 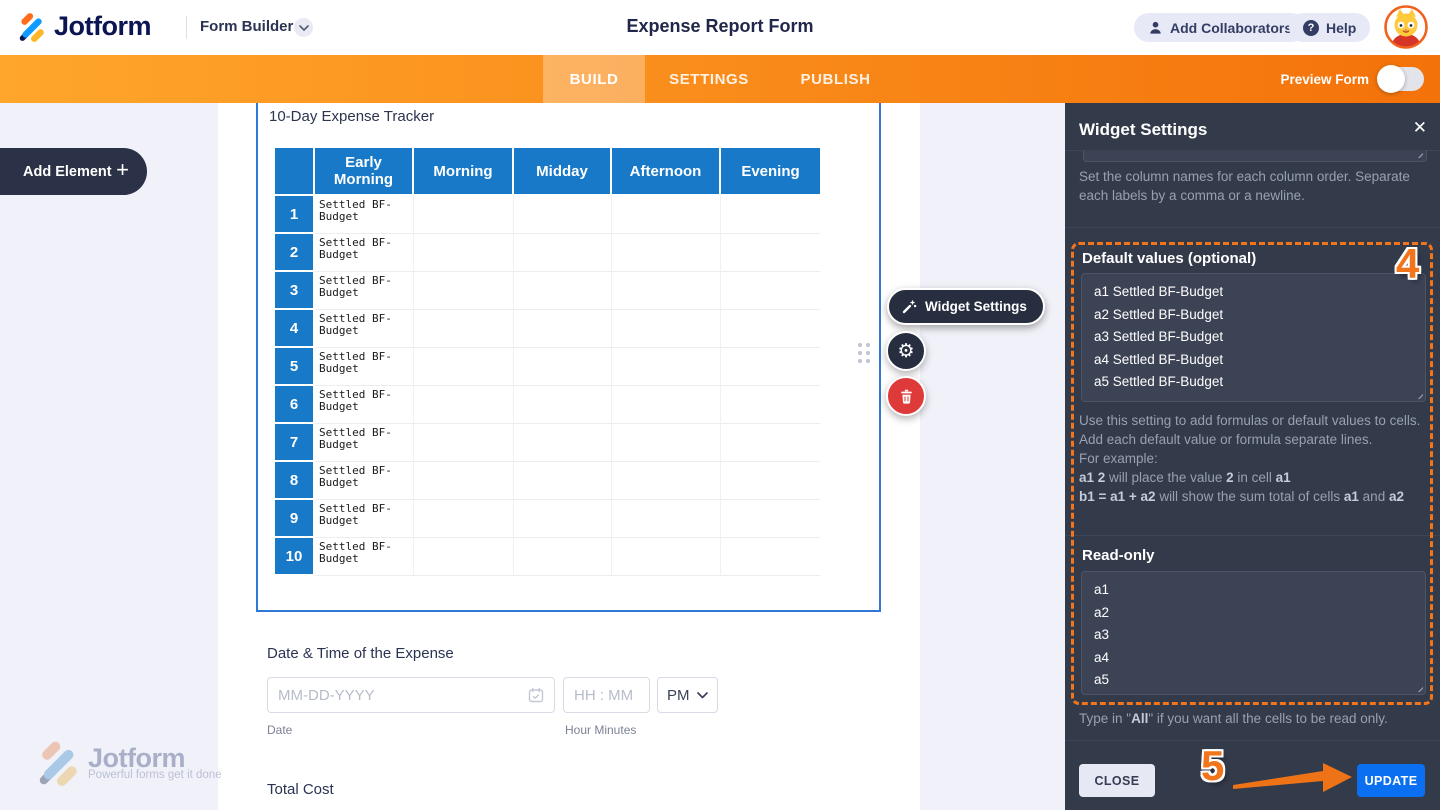 I want to click on total-cost-label: Total Cost, so click(x=300, y=789).